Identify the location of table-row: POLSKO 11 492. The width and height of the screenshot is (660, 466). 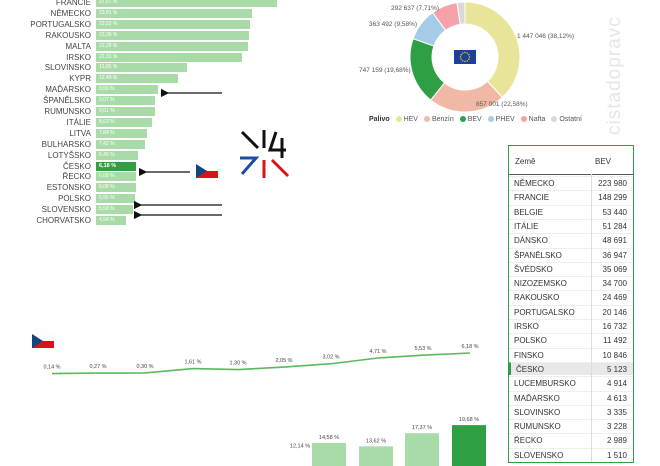
(571, 339).